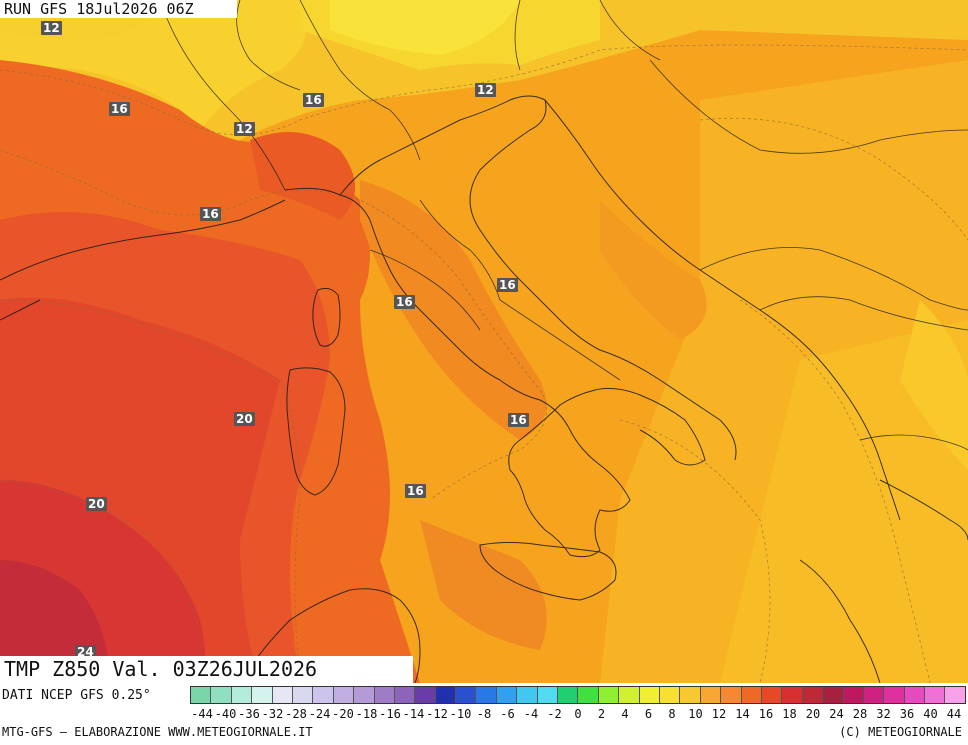  I want to click on isotherm-label: 24, so click(85, 652).